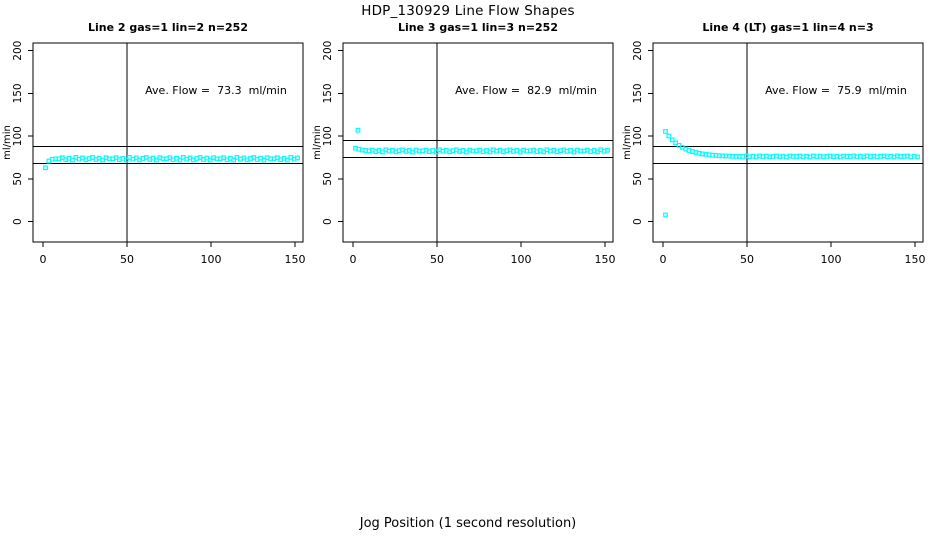 Image resolution: width=936 pixels, height=540 pixels. I want to click on subplot-3-ave-flow-annotation: Ave. Flow = 75.9 ml/min, so click(836, 90).